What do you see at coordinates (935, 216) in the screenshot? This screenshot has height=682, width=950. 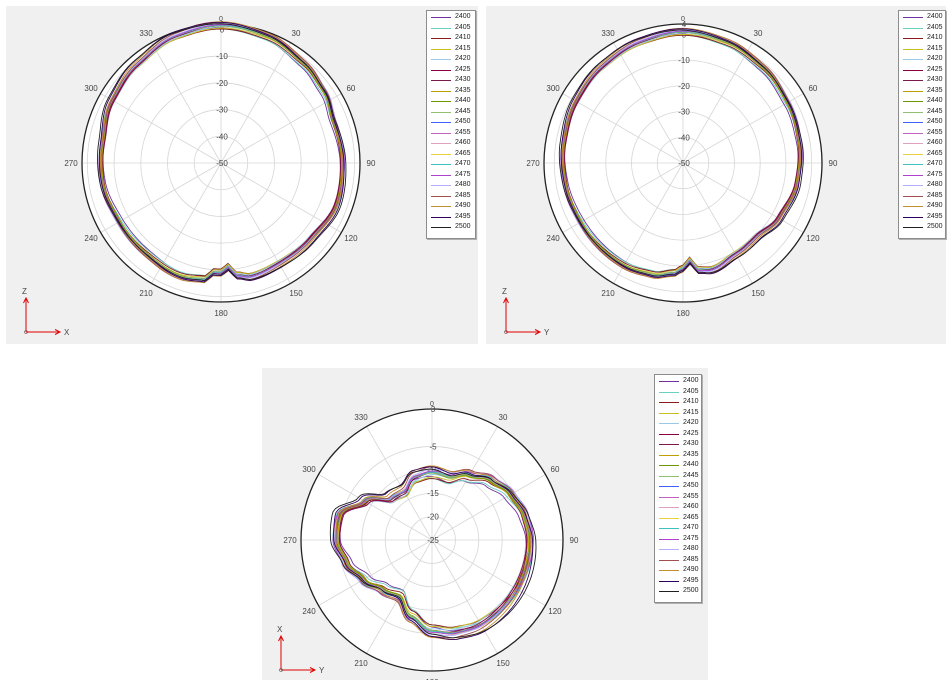 I see `legend-label: 2495` at bounding box center [935, 216].